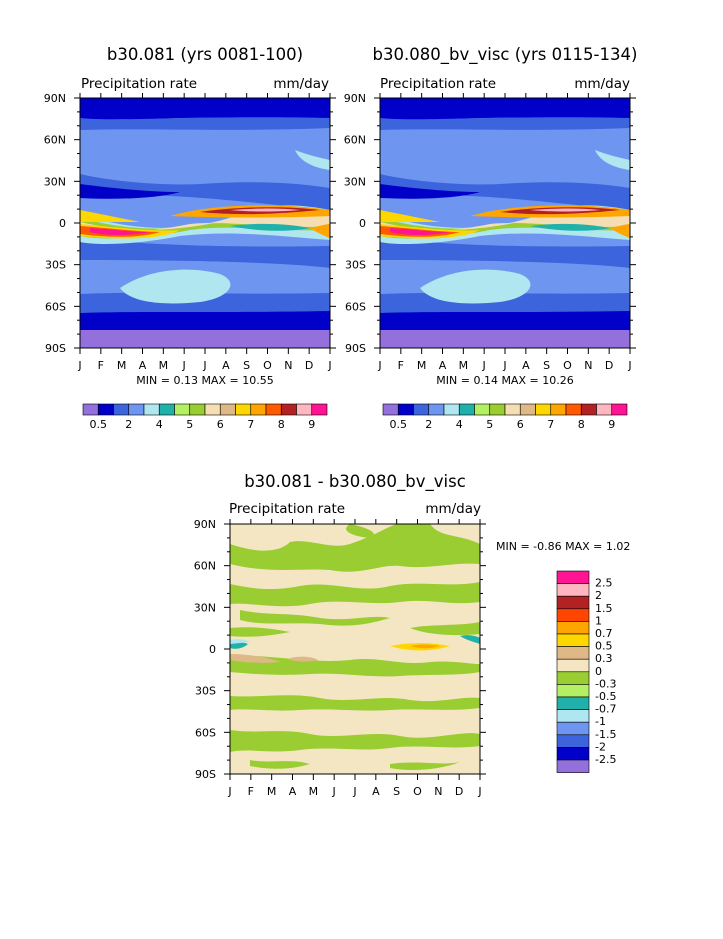 Image resolution: width=723 pixels, height=939 pixels. I want to click on panel-3-y-axis: 90N 60N 30N 0 30S 60S 90S, so click(340, 649).